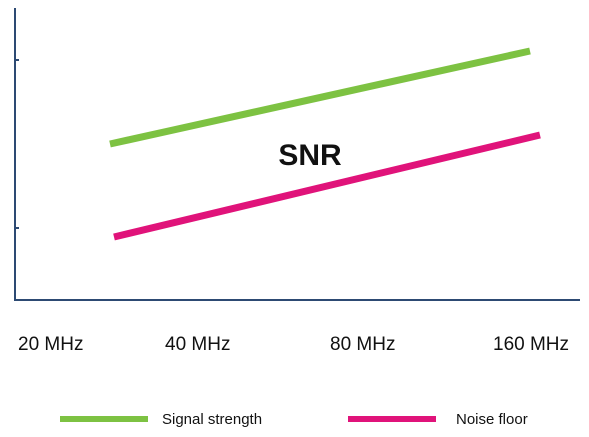 The width and height of the screenshot is (589, 437). I want to click on legend-label: Noise floor, so click(492, 419).